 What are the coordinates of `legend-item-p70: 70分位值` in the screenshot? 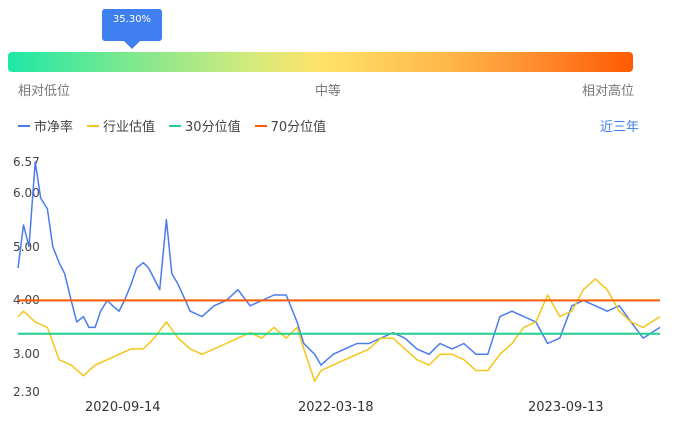 It's located at (290, 125).